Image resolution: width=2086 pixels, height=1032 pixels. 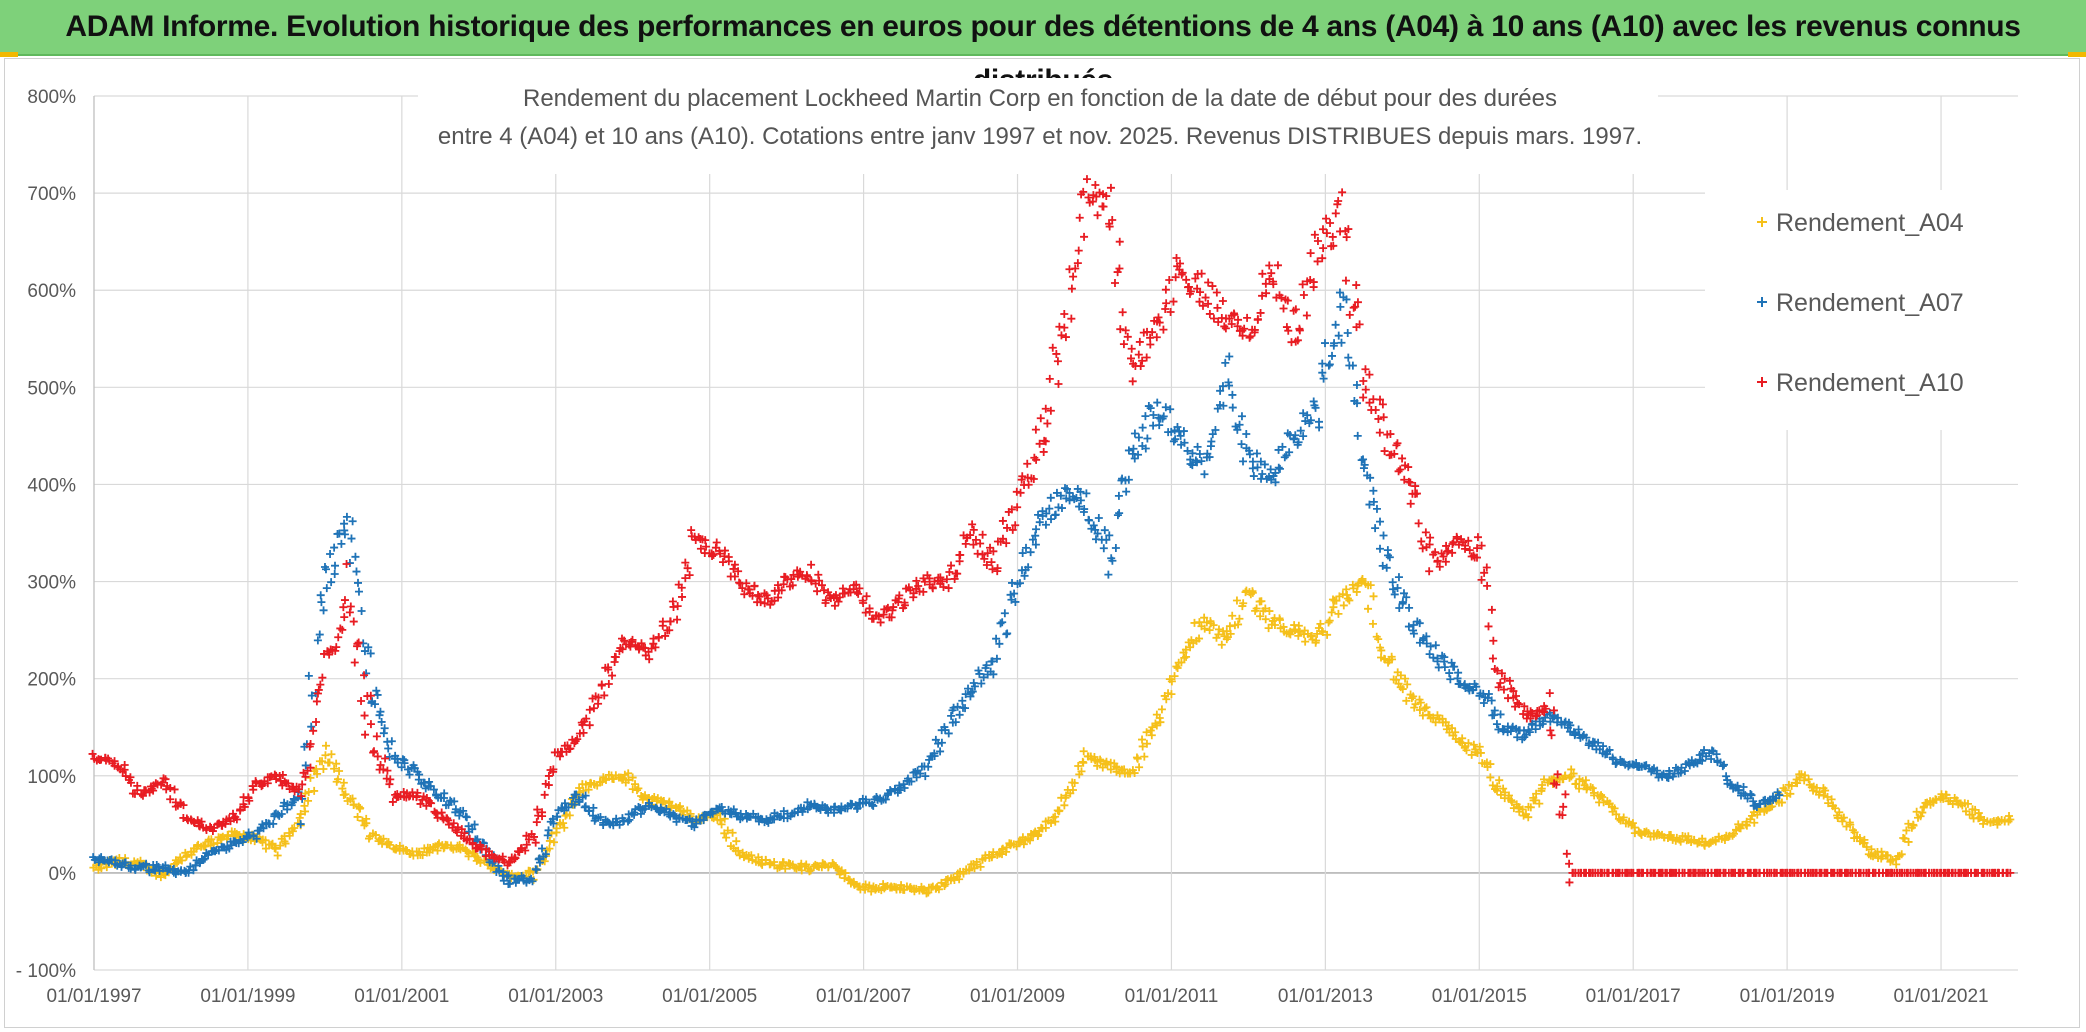 I want to click on y-tick-label: 800%, so click(x=51, y=97).